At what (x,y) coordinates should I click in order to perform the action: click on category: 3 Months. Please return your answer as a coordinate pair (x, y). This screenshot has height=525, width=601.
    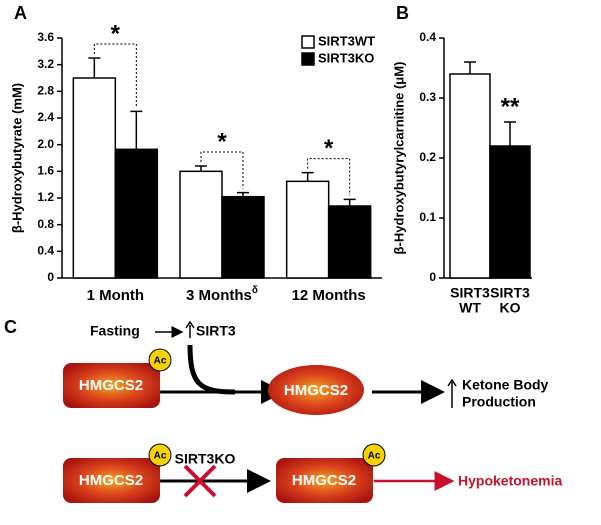
    Looking at the image, I should click on (219, 295).